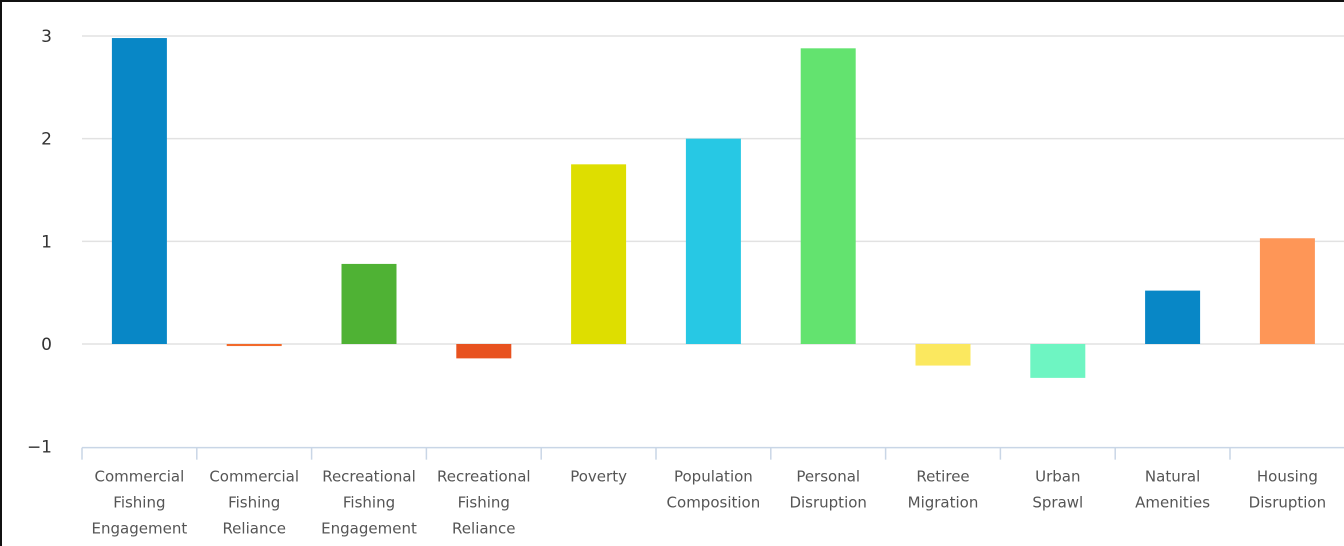  I want to click on x-tick-label: Housing Disruption, so click(1287, 490).